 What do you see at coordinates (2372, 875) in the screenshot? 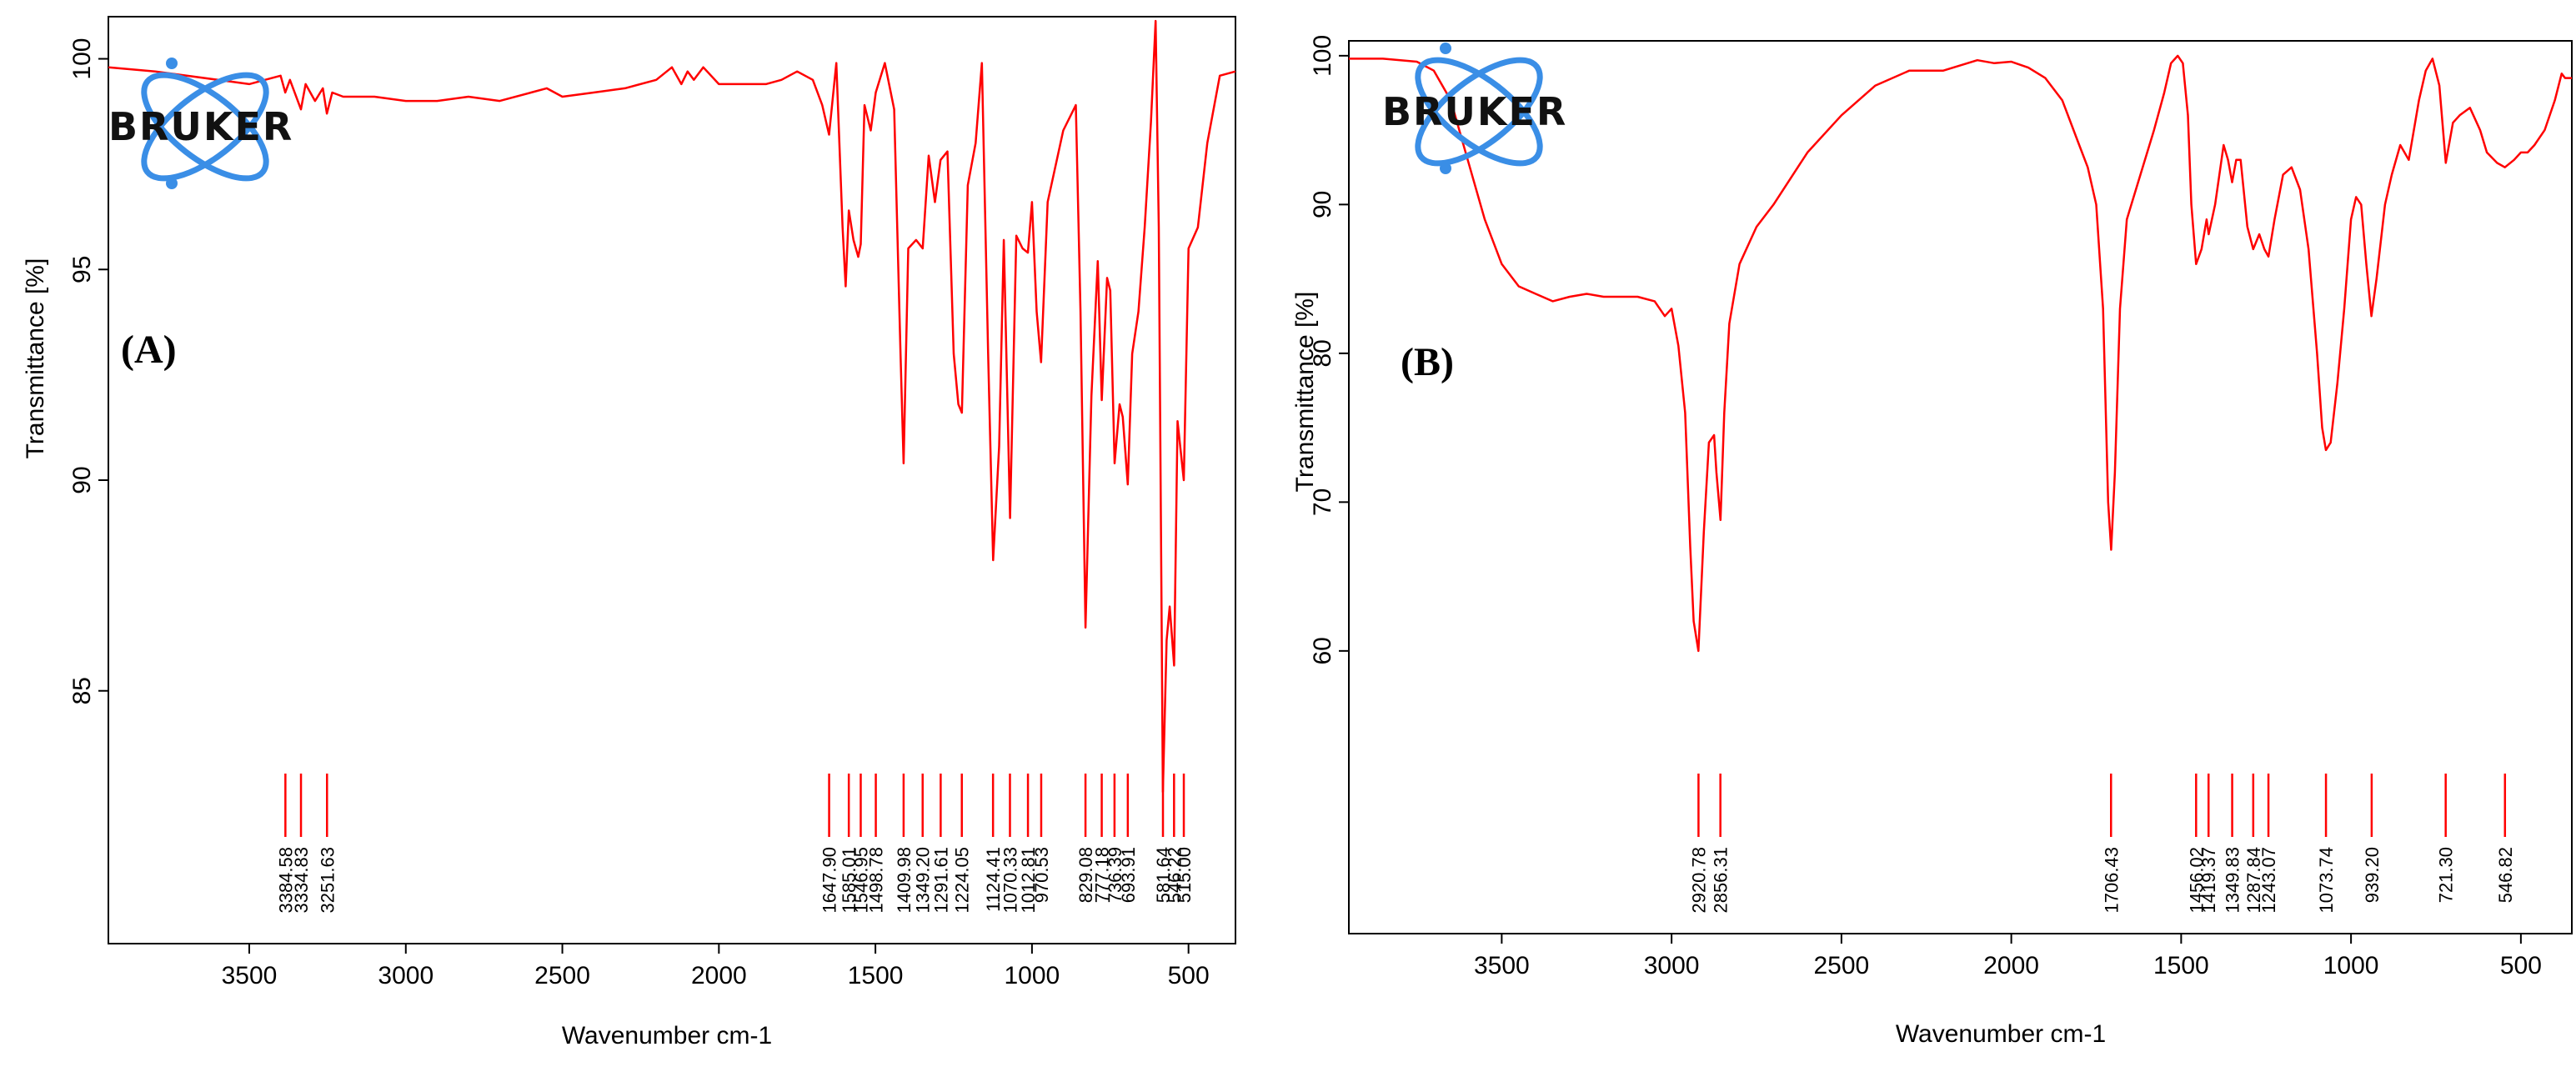
I see `peak-label: 939.20` at bounding box center [2372, 875].